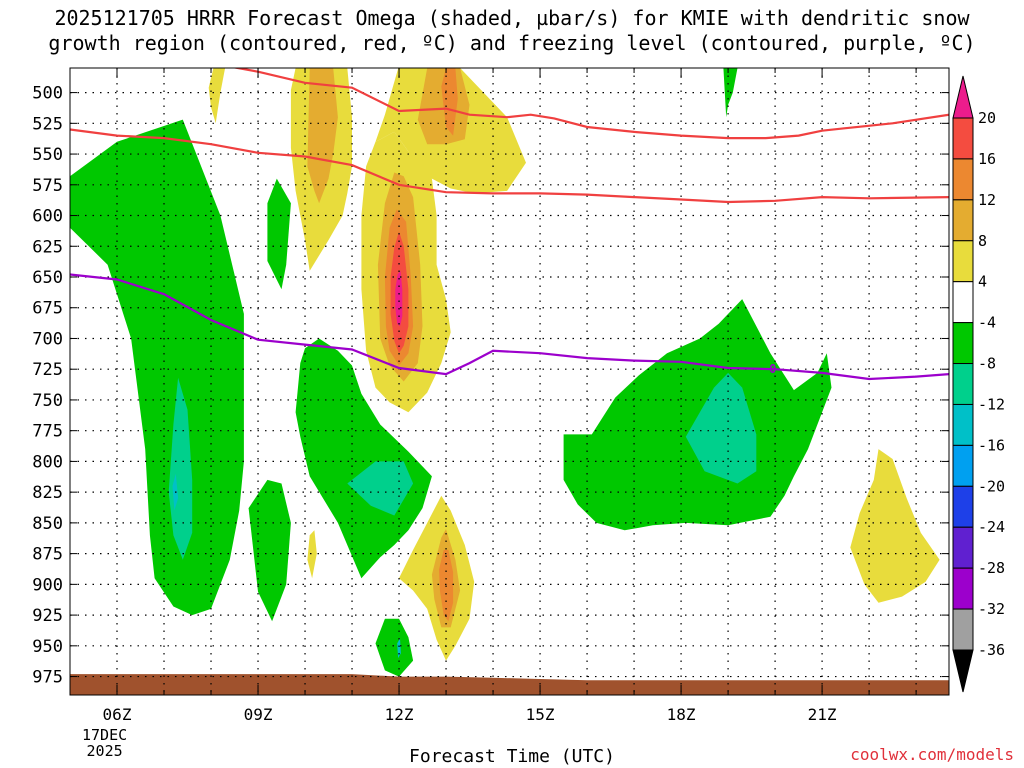 The height and width of the screenshot is (768, 1024). I want to click on omega-region-green-1130-lower, so click(394, 647).